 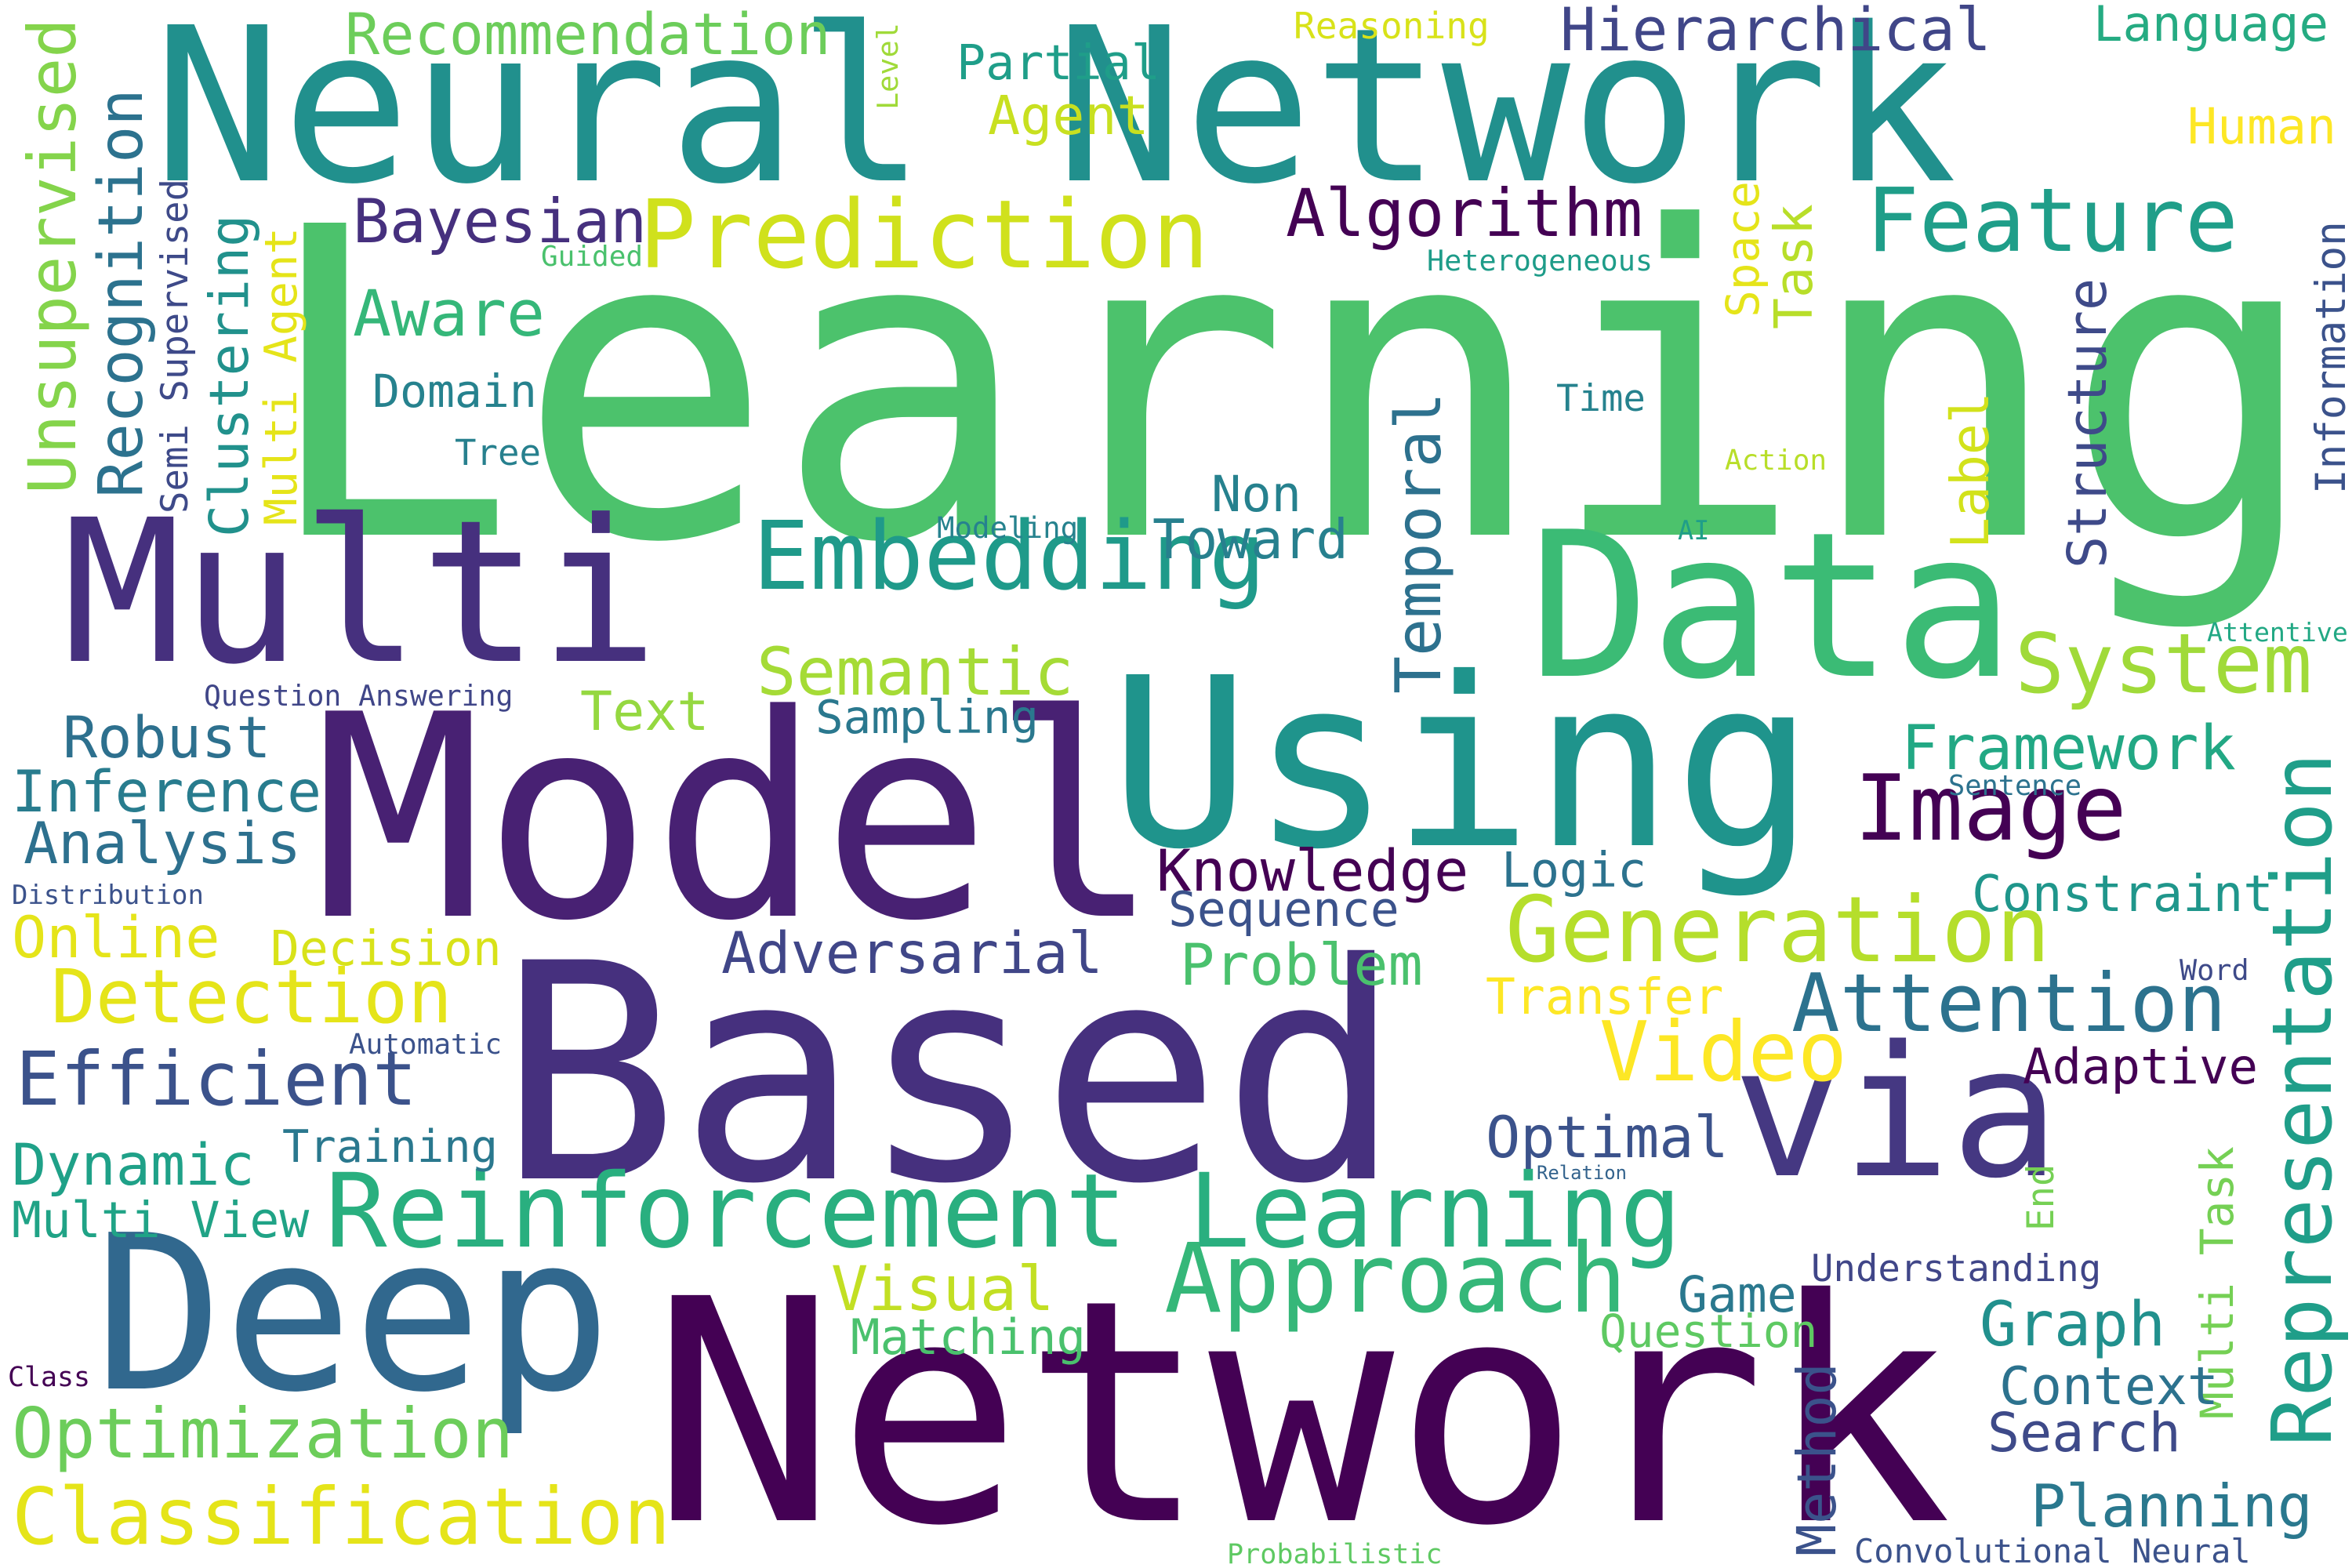 What do you see at coordinates (1897, 1113) in the screenshot?
I see `word-via: via` at bounding box center [1897, 1113].